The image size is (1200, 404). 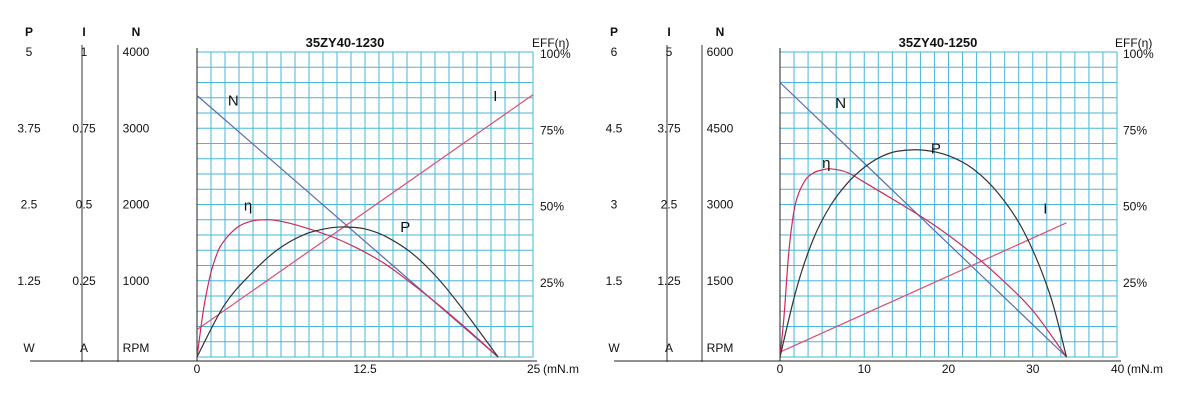 I want to click on chart-title: 35ZY40-1230, so click(x=345, y=42).